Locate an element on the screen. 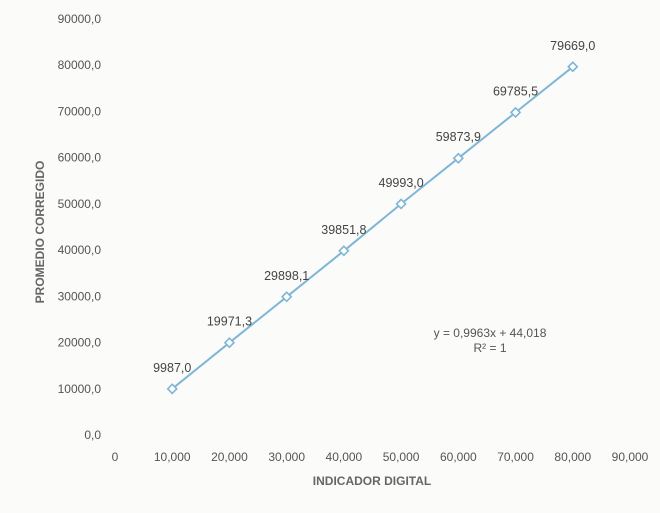  y-tick-label: 10000,0 is located at coordinates (80, 389).